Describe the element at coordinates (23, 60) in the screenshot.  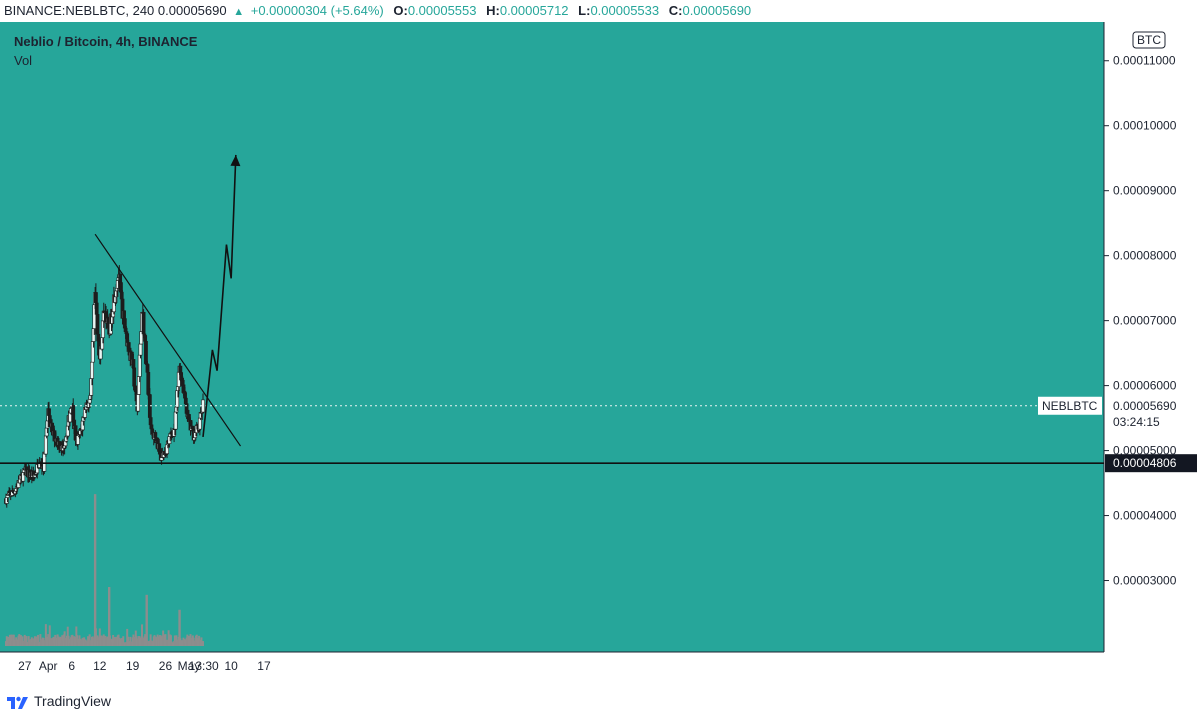
I see `volume-legend: Vol` at that location.